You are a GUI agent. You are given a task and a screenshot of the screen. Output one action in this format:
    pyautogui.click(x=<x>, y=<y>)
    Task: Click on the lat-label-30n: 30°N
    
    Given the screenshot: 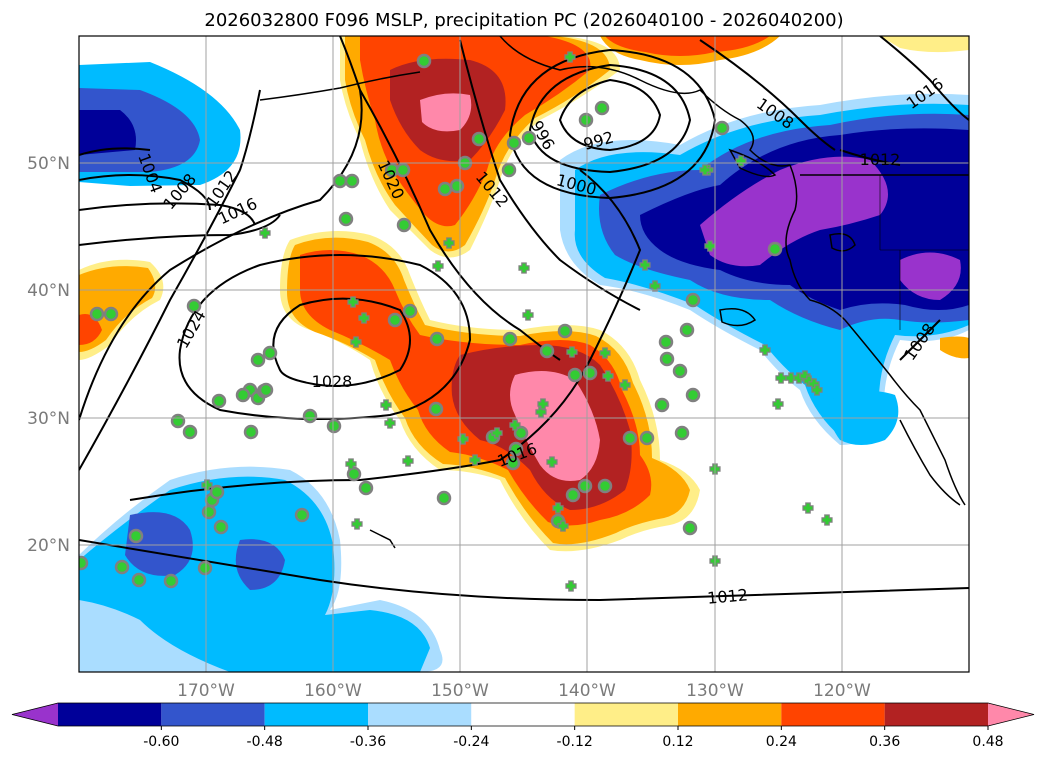 What is the action you would take?
    pyautogui.click(x=48, y=419)
    